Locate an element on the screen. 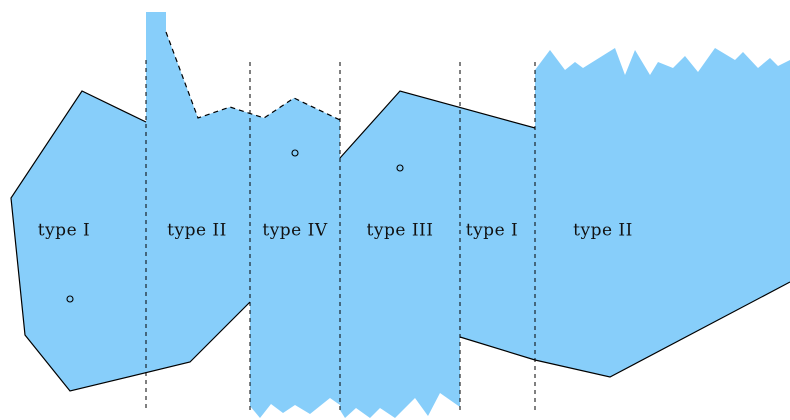 This screenshot has width=790, height=420. region-label-4: type III is located at coordinates (400, 231).